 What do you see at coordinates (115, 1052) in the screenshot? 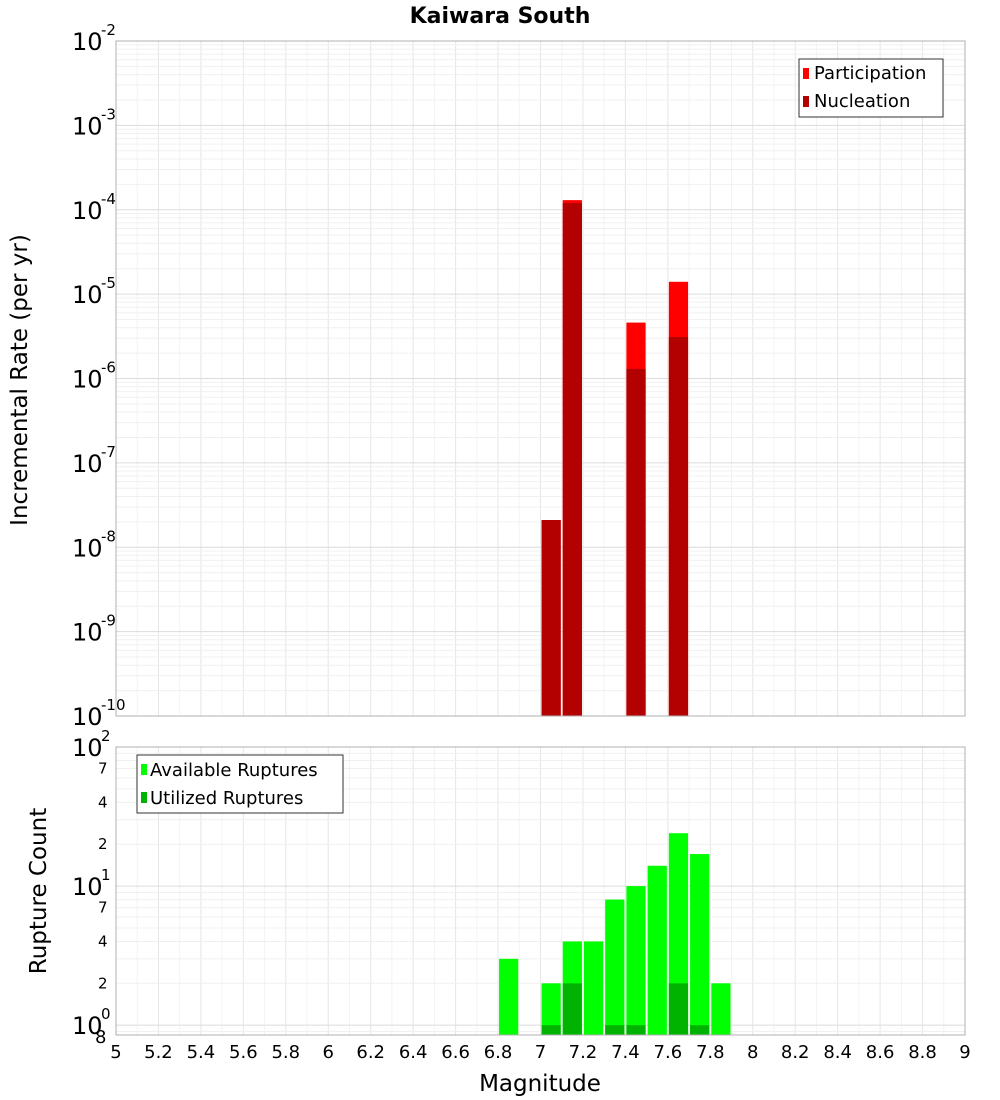
I see `x-tick-label: 5` at bounding box center [115, 1052].